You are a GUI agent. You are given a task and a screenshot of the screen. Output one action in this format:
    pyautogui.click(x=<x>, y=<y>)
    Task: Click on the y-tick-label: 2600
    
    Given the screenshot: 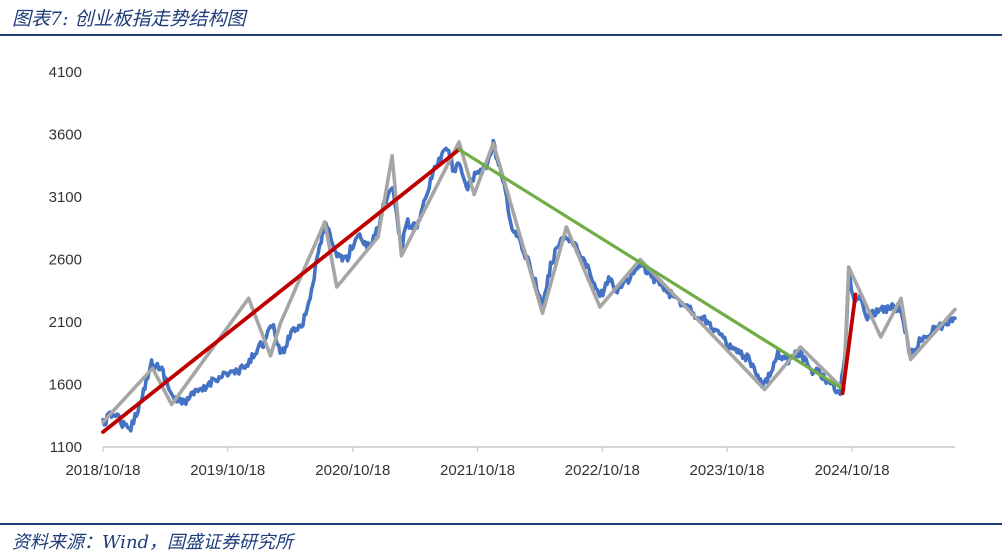 What is the action you would take?
    pyautogui.click(x=65, y=260)
    